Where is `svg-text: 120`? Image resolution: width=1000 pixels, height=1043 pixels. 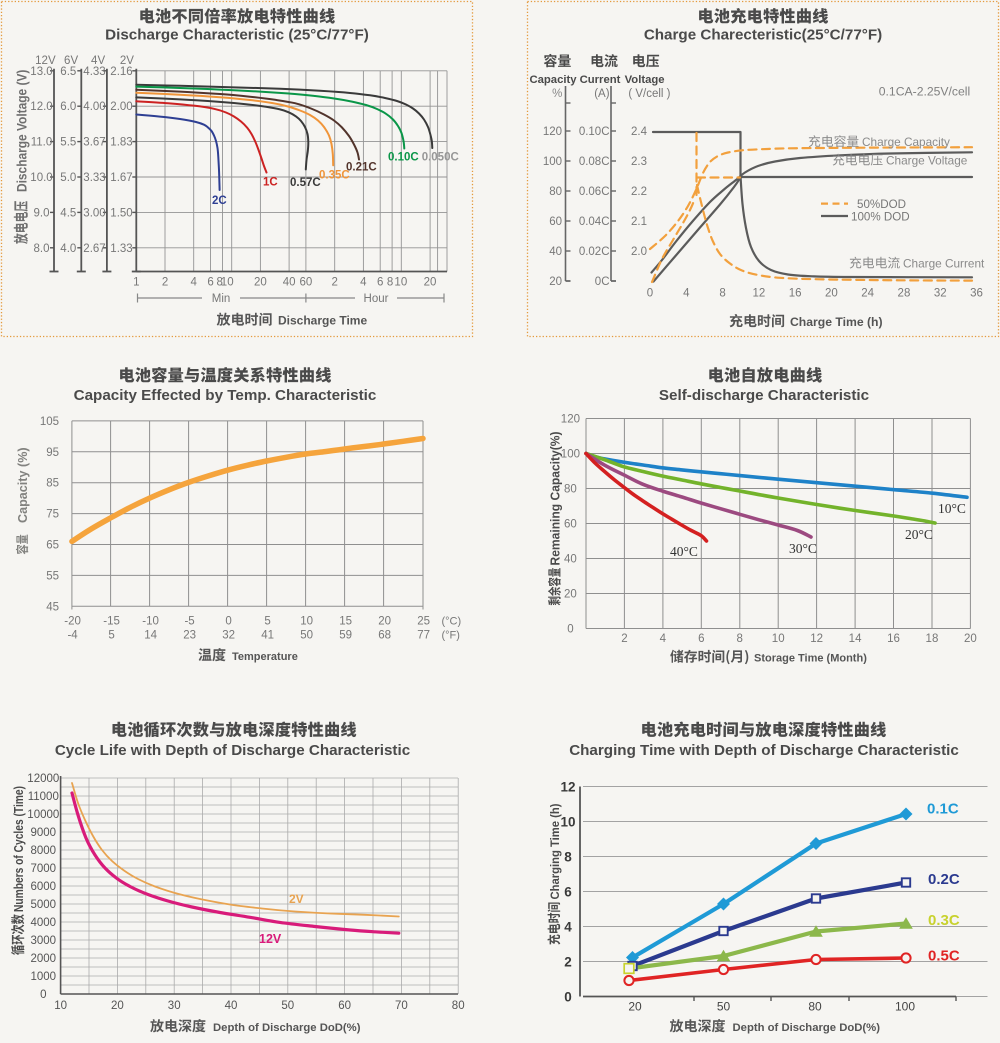
svg-text: 120 is located at coordinates (552, 132).